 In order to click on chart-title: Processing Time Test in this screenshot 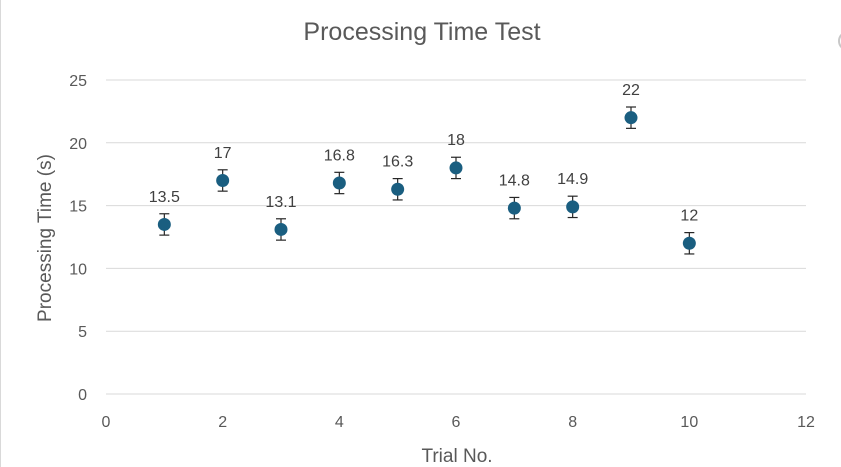, I will do `click(421, 32)`.